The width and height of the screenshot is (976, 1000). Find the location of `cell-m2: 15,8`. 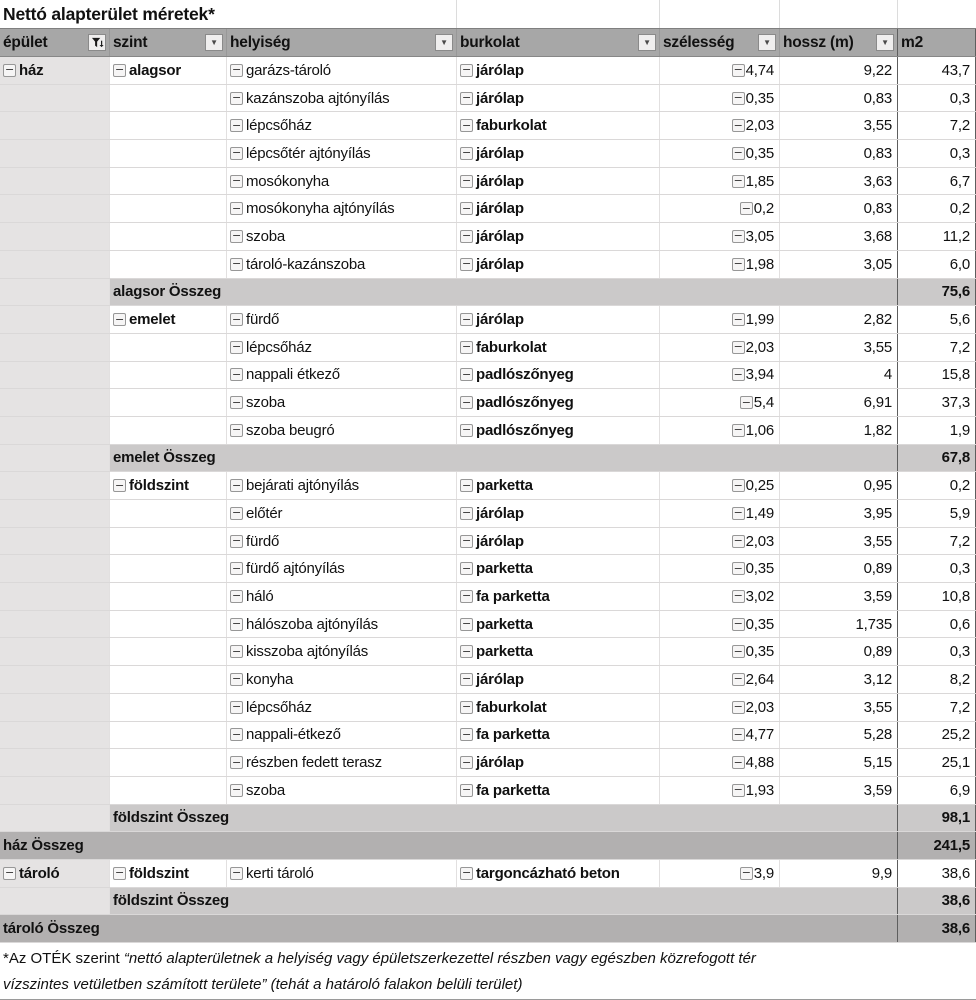

cell-m2: 15,8 is located at coordinates (937, 375).